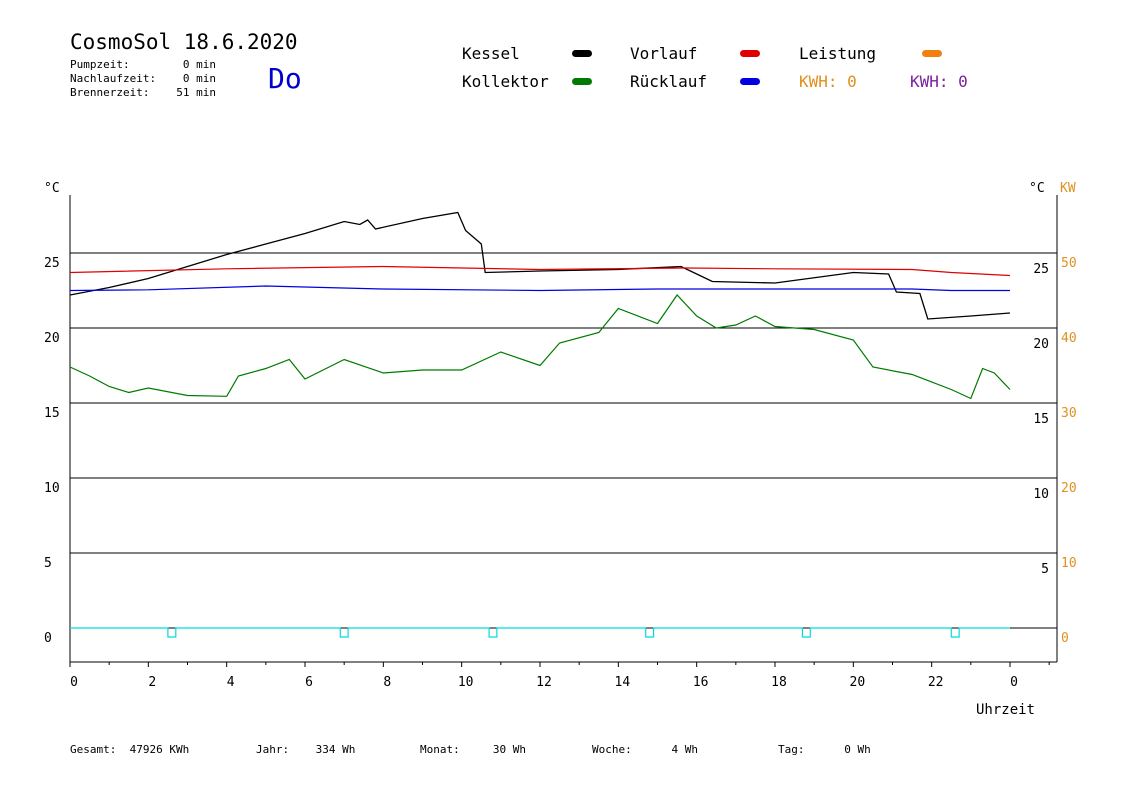  Describe the element at coordinates (1041, 419) in the screenshot. I see `y-tick-label-right: 15` at that location.